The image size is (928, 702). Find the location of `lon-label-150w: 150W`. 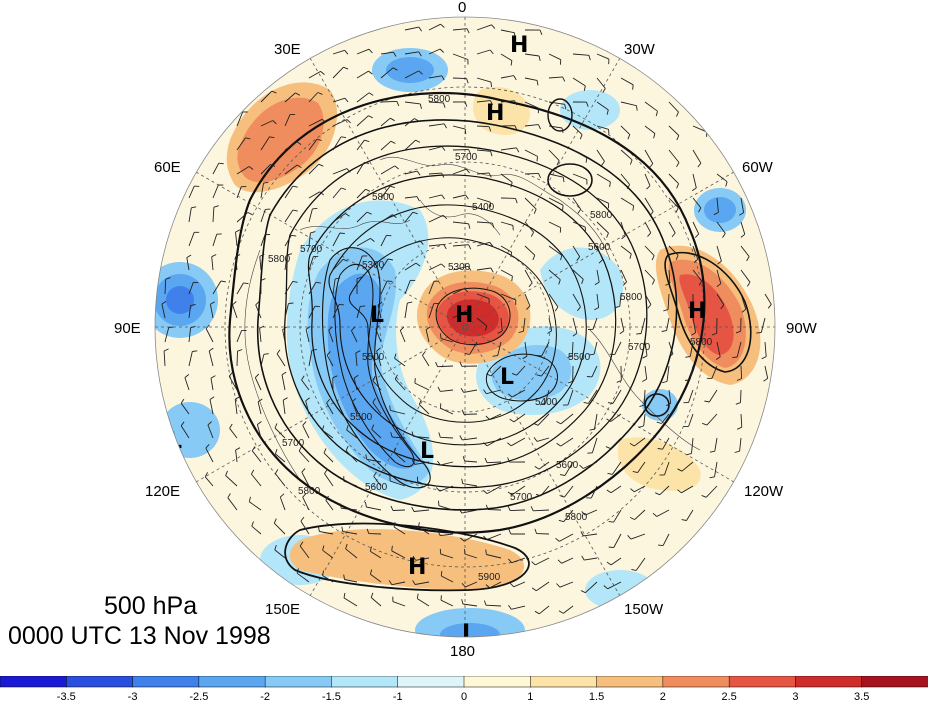

lon-label-150w: 150W is located at coordinates (644, 609).